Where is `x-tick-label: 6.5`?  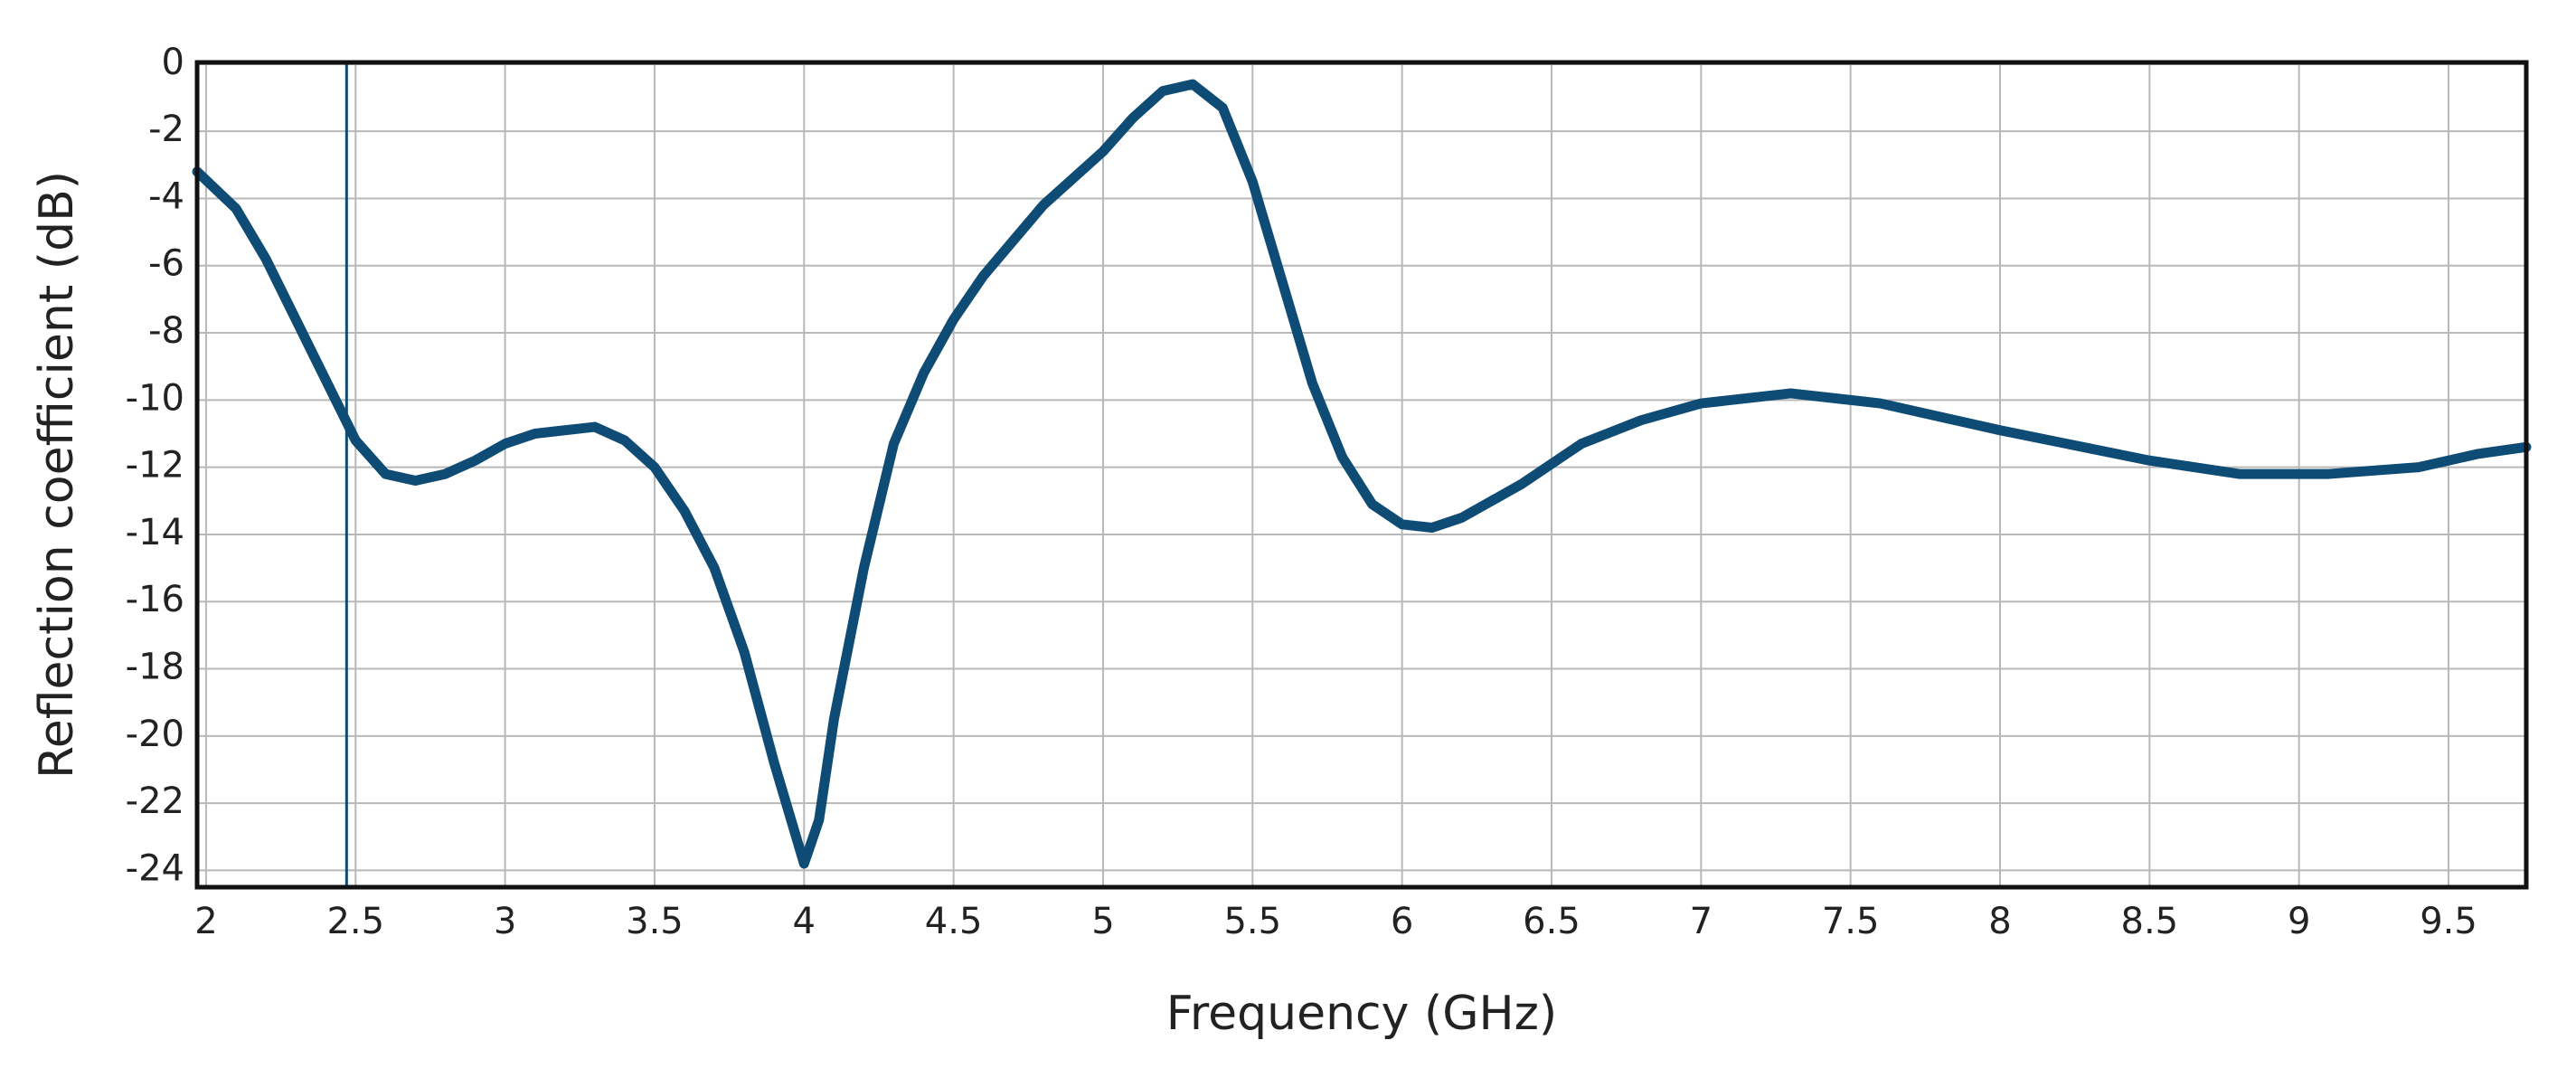
x-tick-label: 6.5 is located at coordinates (1552, 921).